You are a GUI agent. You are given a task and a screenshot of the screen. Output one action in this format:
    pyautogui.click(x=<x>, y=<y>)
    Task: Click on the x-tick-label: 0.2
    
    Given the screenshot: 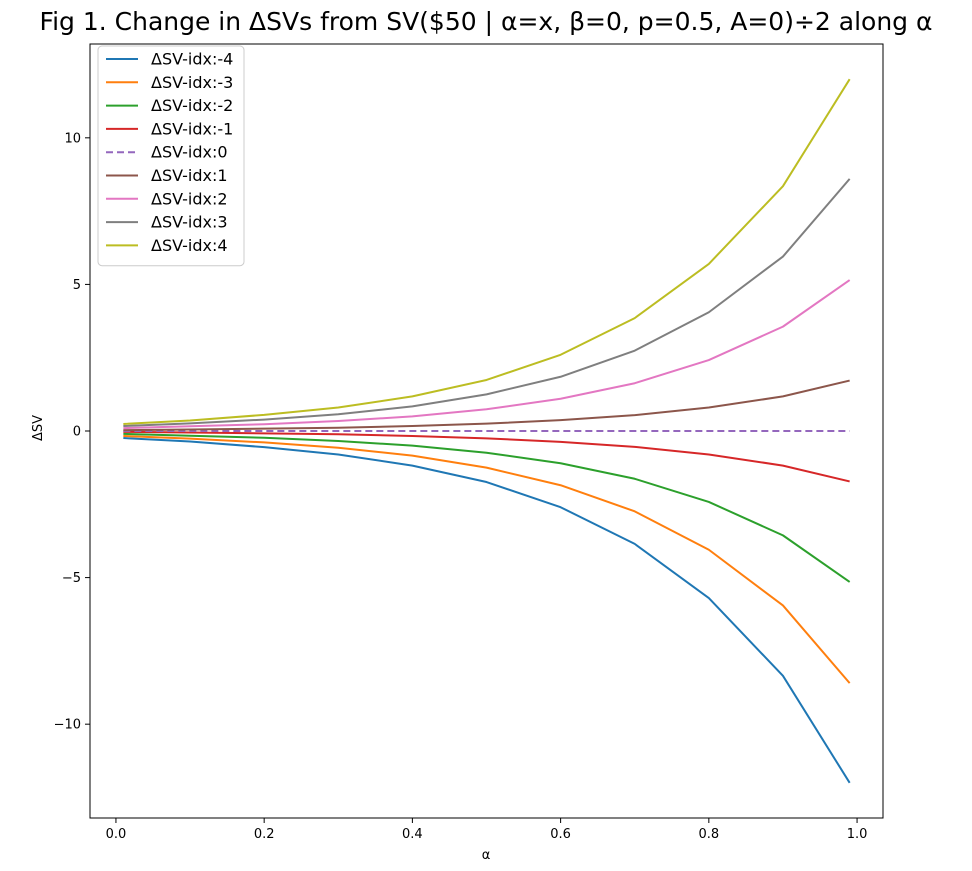 What is the action you would take?
    pyautogui.click(x=264, y=834)
    